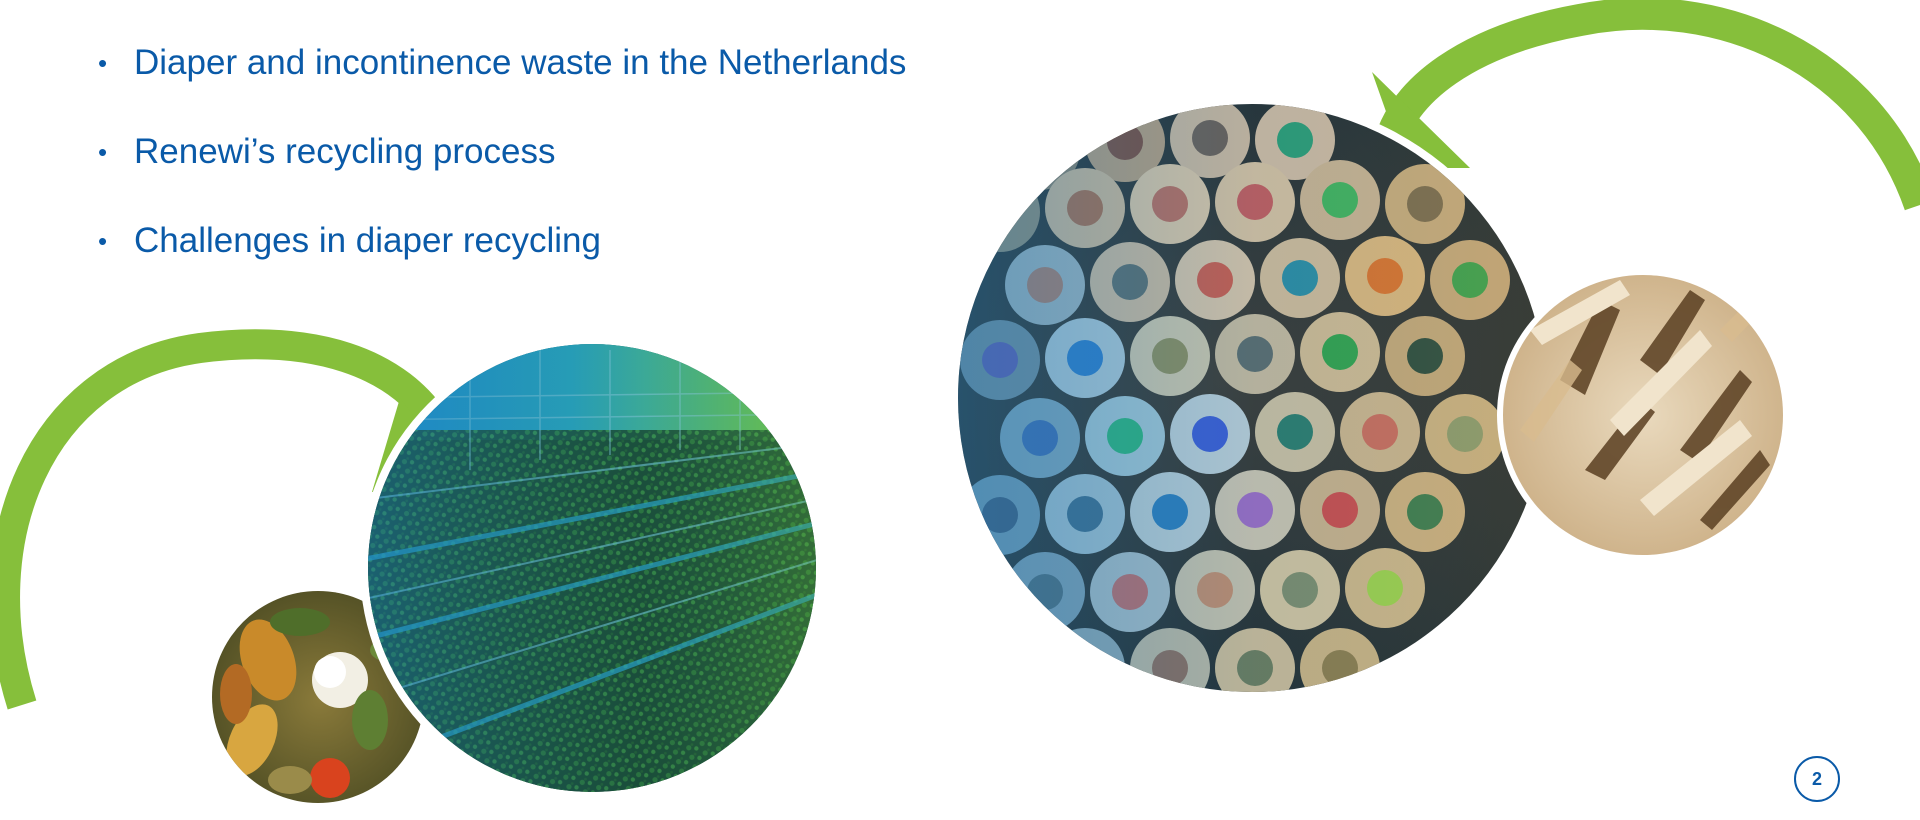 Image resolution: width=1920 pixels, height=820 pixels. Describe the element at coordinates (502, 241) in the screenshot. I see `agenda-item-challenges: Challenges in diaper recycling` at that location.